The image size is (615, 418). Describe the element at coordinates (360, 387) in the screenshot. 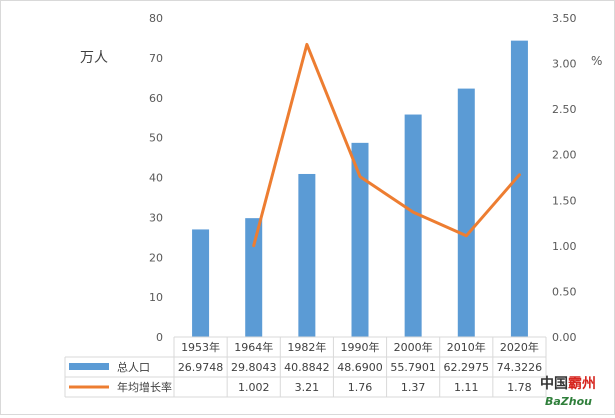

I see `data-label-growth-rate: 1.76` at that location.